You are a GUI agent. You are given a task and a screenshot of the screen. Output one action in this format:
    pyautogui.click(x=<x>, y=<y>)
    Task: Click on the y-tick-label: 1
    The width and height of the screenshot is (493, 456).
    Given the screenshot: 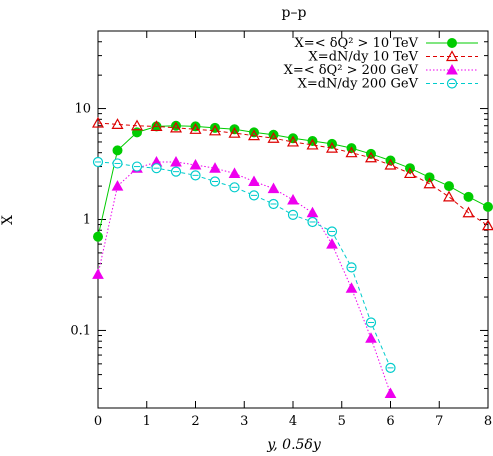 What is the action you would take?
    pyautogui.click(x=87, y=220)
    